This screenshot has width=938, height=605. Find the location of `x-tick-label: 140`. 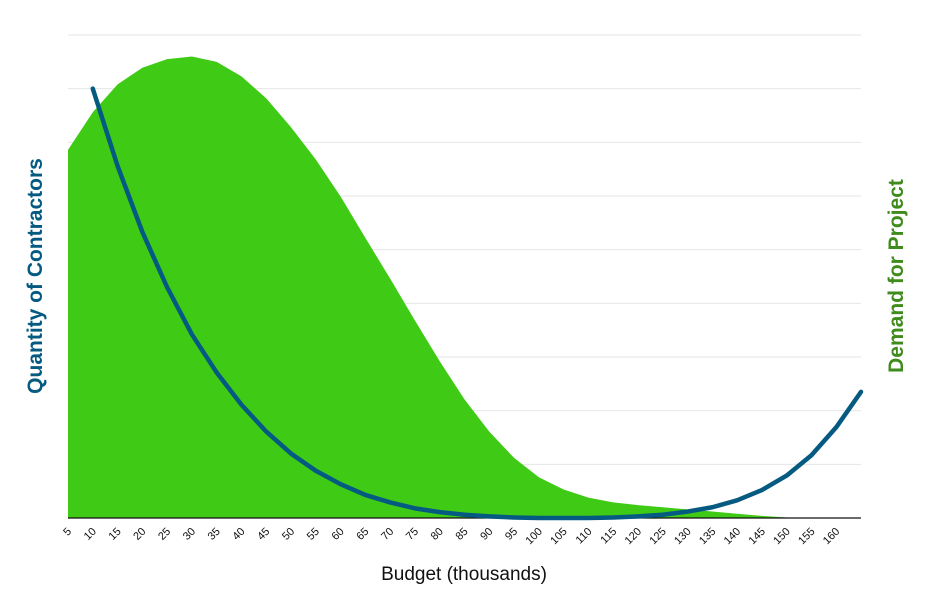

x-tick-label: 140 is located at coordinates (732, 536).